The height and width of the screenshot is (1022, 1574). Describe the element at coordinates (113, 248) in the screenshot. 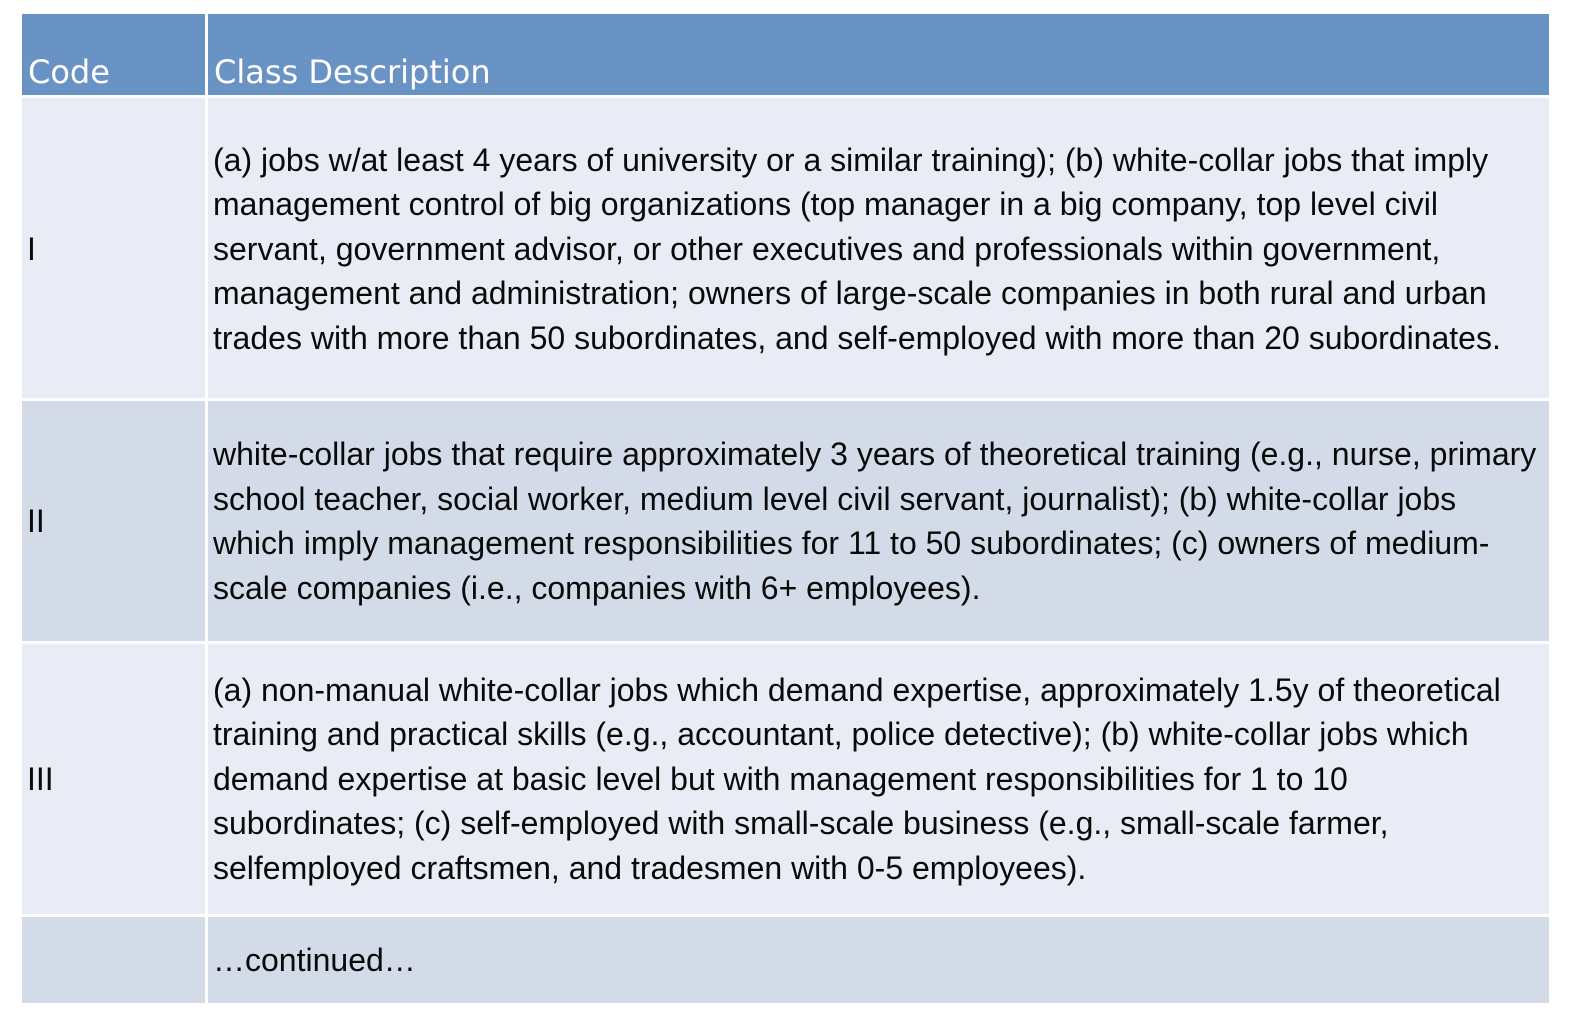

I see `row-1-code: I` at that location.